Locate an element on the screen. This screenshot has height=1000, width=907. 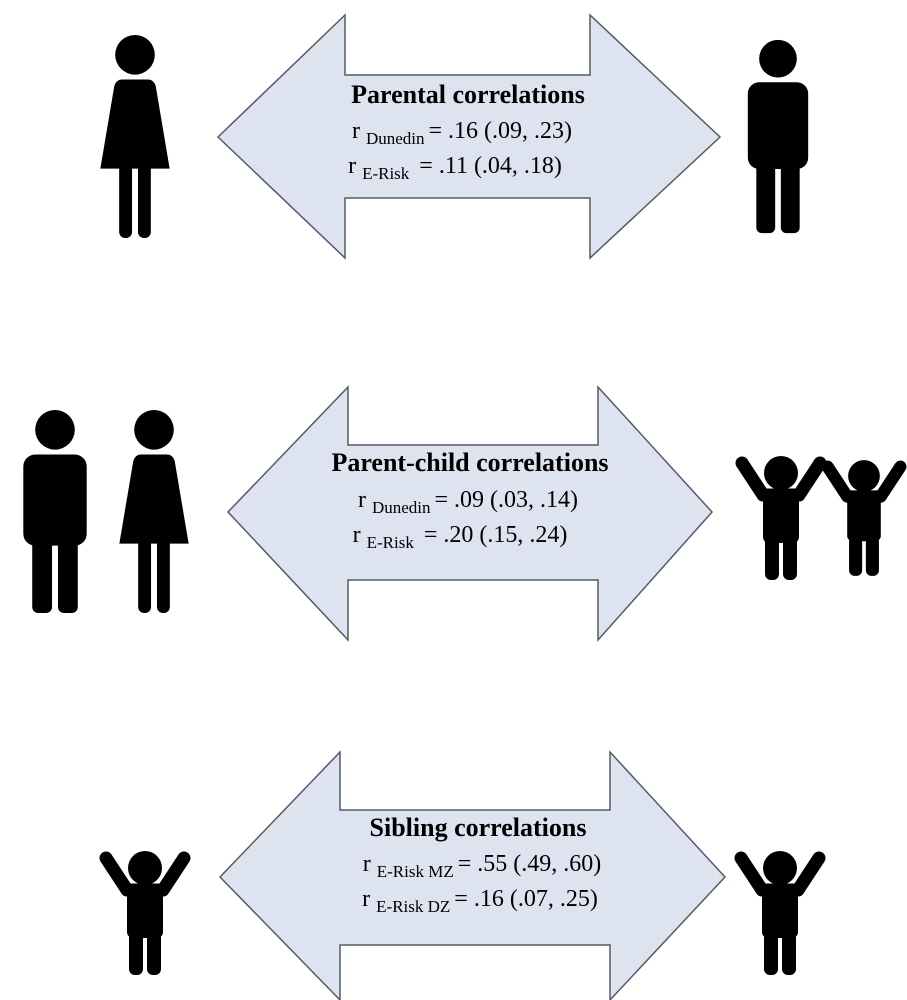
correlation-line: r Dunedin = .16 (.09, .23) is located at coordinates (462, 133).